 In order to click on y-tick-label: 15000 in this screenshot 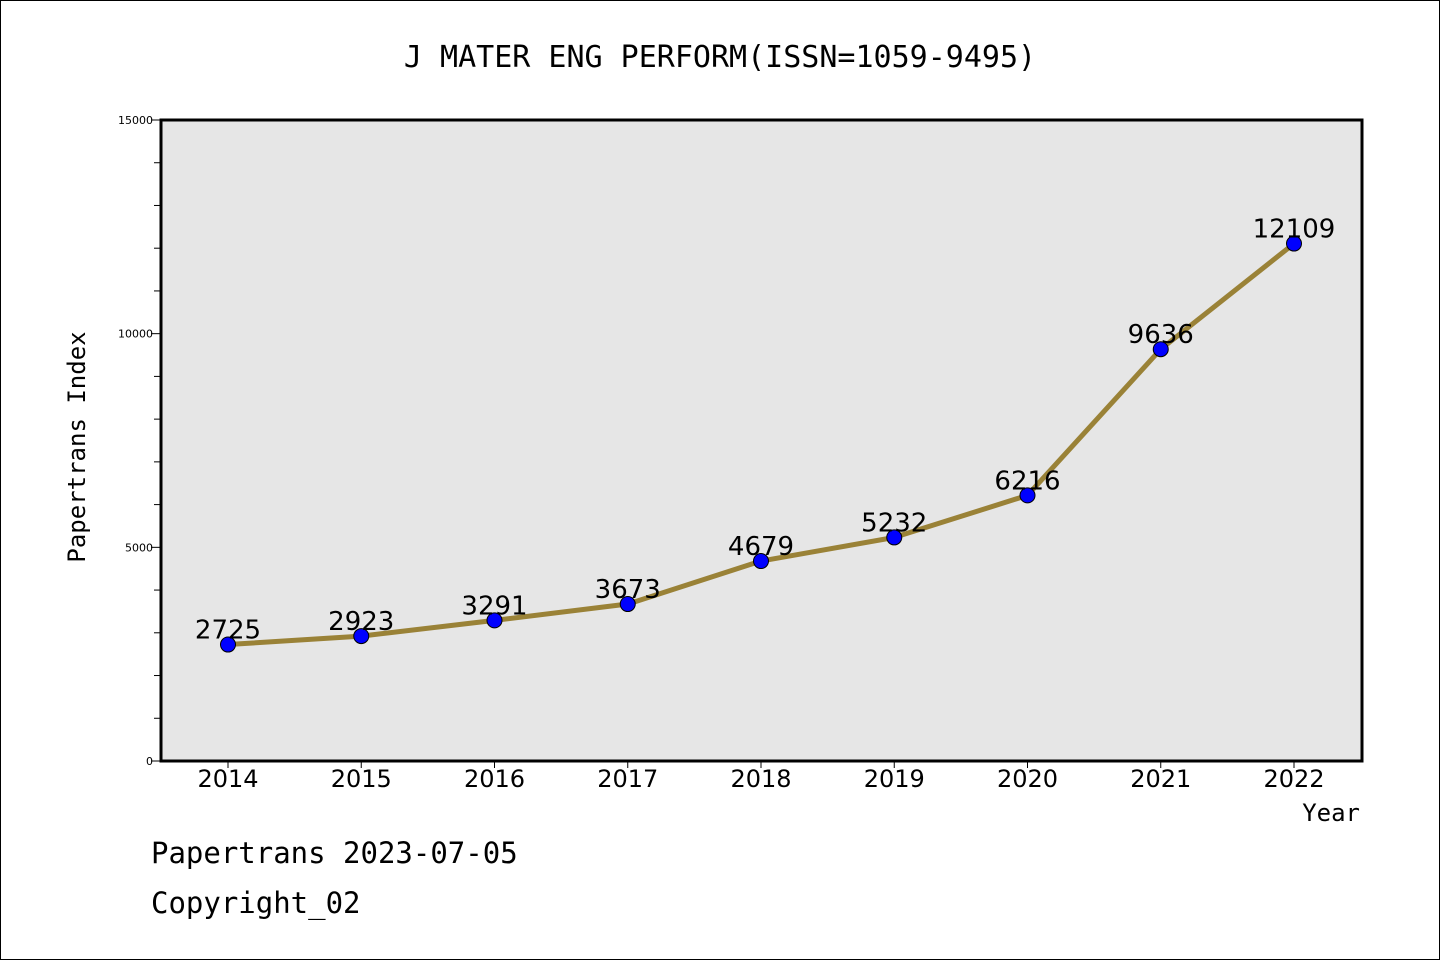, I will do `click(135, 120)`.